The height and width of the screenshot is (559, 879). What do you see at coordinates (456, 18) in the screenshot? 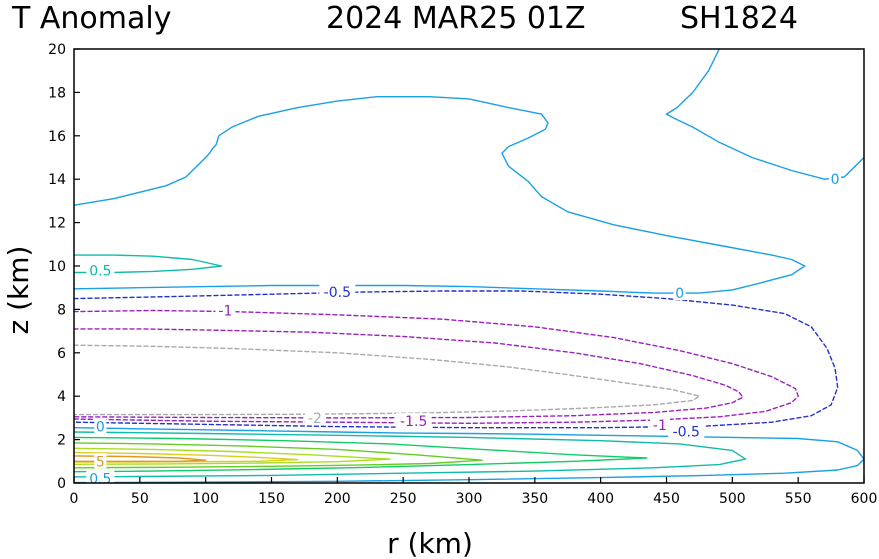
I see `chart-timestamp: 2024 MAR25 01Z` at bounding box center [456, 18].